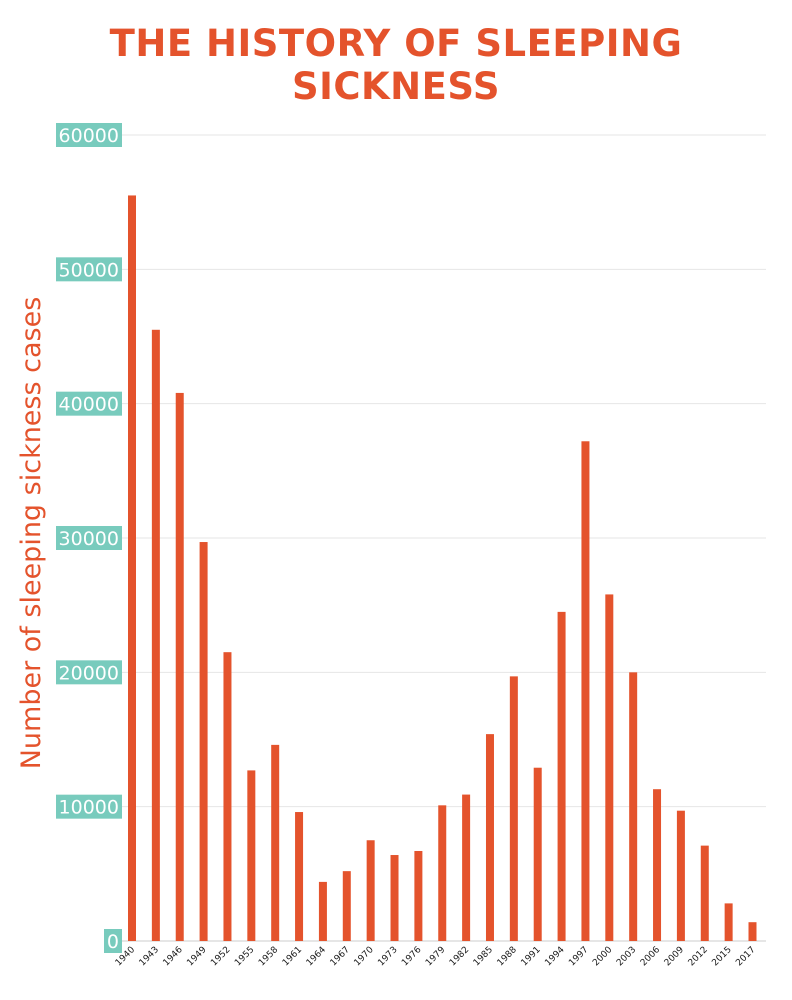  What do you see at coordinates (752, 931) in the screenshot?
I see `bar-2017` at bounding box center [752, 931].